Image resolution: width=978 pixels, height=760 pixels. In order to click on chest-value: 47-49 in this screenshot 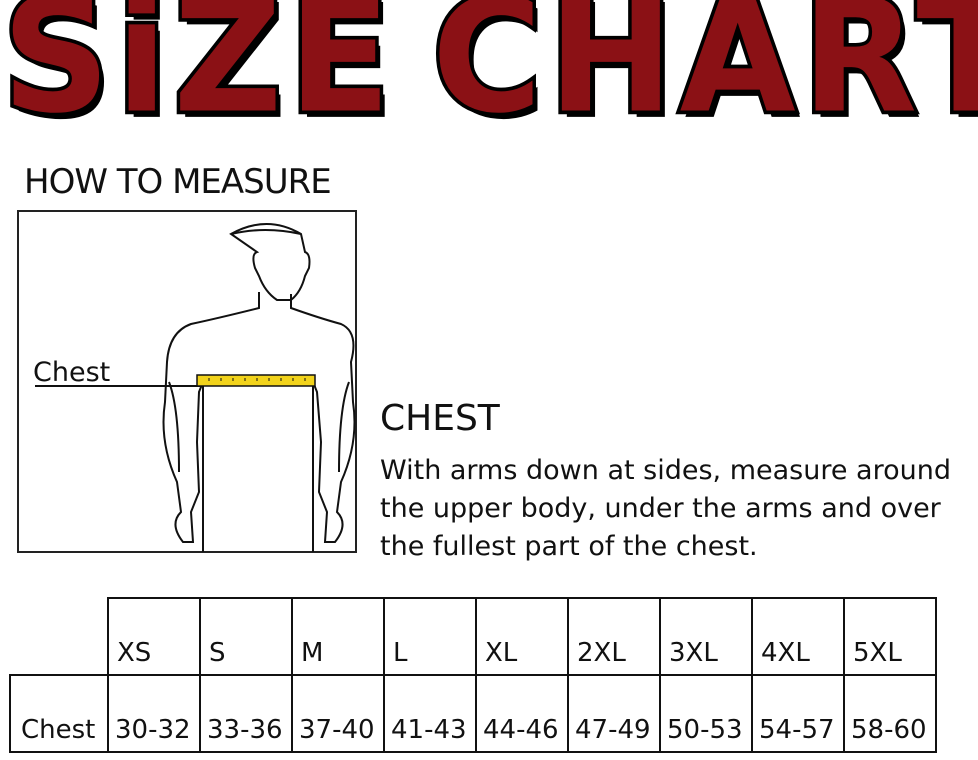, I will do `click(614, 713)`.